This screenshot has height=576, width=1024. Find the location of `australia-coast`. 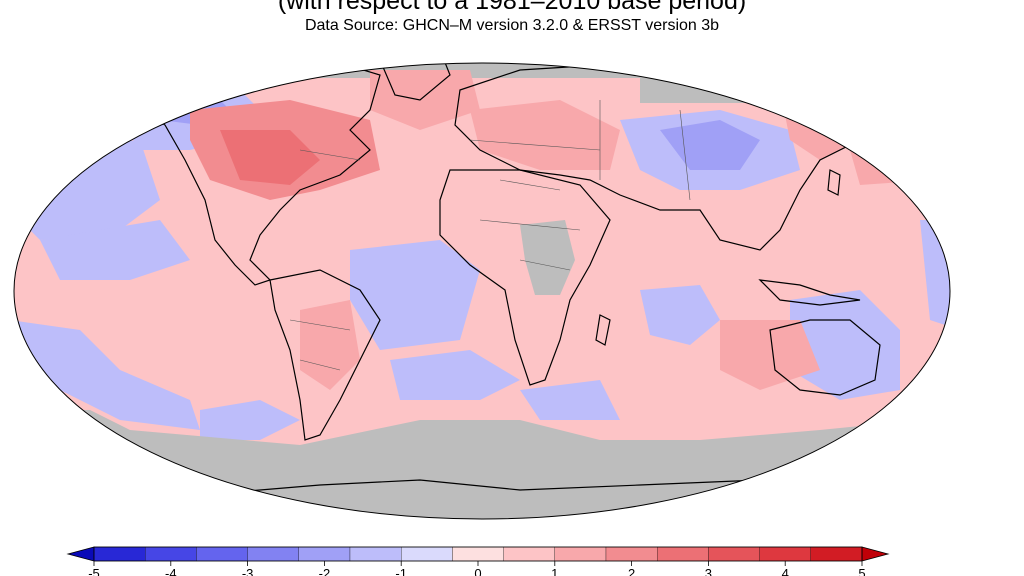

australia-coast is located at coordinates (825, 357).